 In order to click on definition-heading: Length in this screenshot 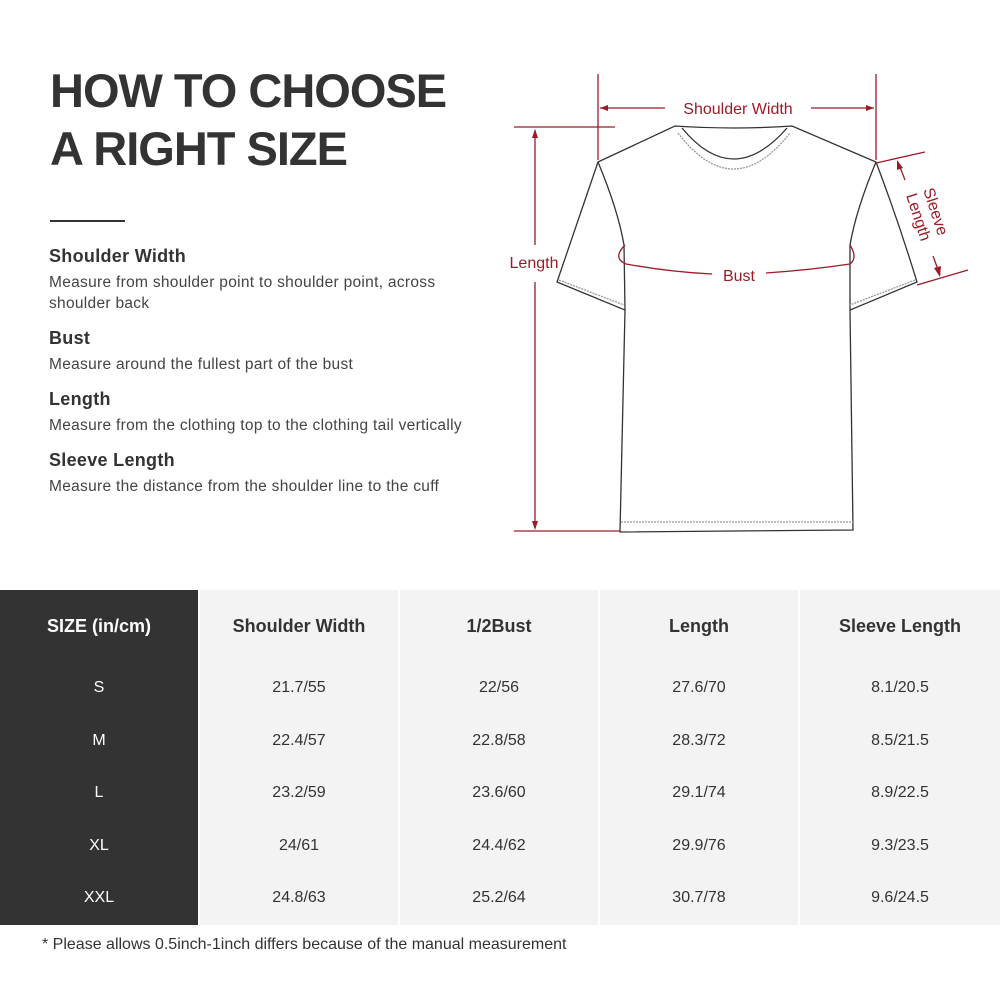, I will do `click(80, 399)`.